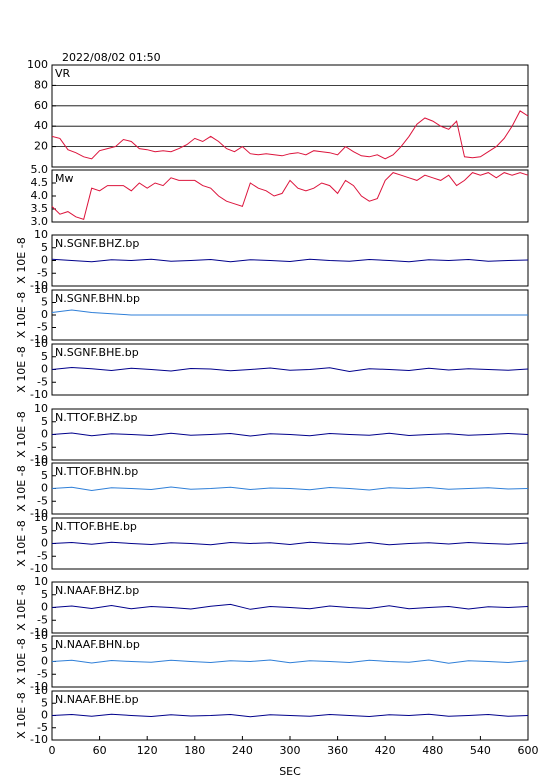 This screenshot has width=554, height=781. Describe the element at coordinates (290, 771) in the screenshot. I see `x-axis-label: SEC` at that location.